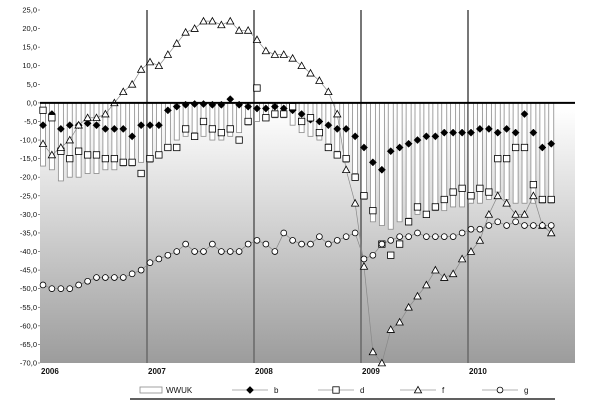 The height and width of the screenshot is (411, 600). What do you see at coordinates (418, 389) in the screenshot?
I see `legend-marker-f` at bounding box center [418, 389].